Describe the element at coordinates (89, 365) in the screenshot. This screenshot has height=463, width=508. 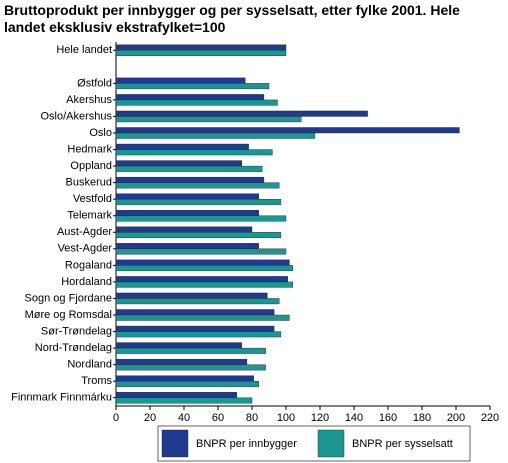
I see `y-tick-label: Nordland` at that location.